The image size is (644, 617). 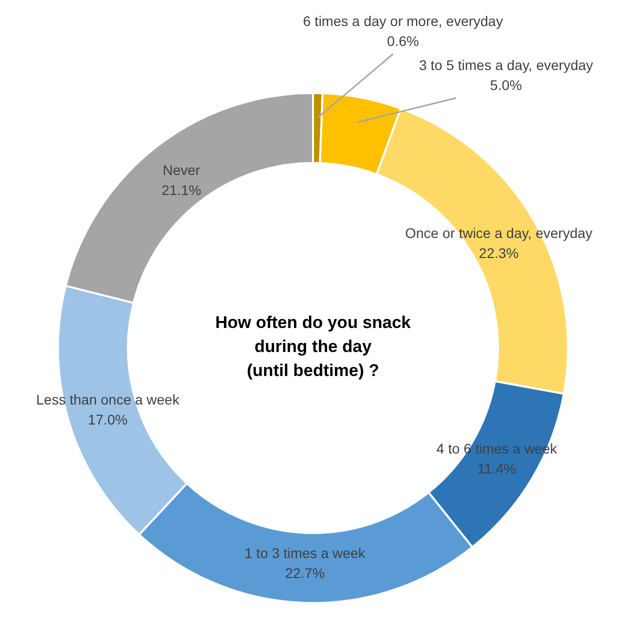 What do you see at coordinates (108, 400) in the screenshot?
I see `slice-label: Less than once a week` at bounding box center [108, 400].